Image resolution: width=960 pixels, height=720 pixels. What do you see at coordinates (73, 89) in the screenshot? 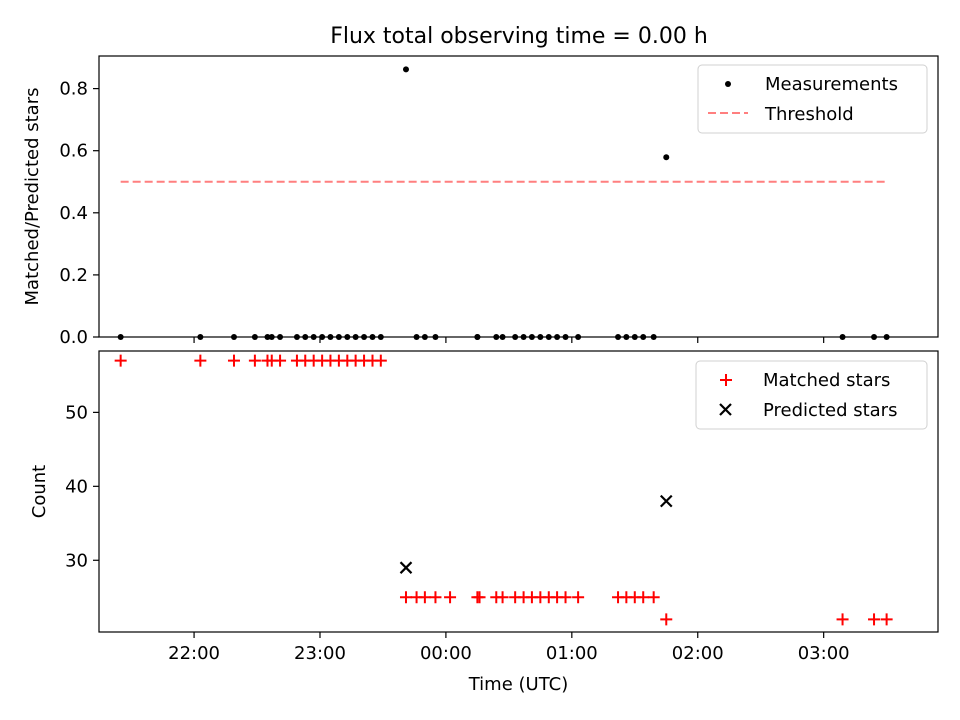
I see `y-tick-label: 0.8` at bounding box center [73, 89].